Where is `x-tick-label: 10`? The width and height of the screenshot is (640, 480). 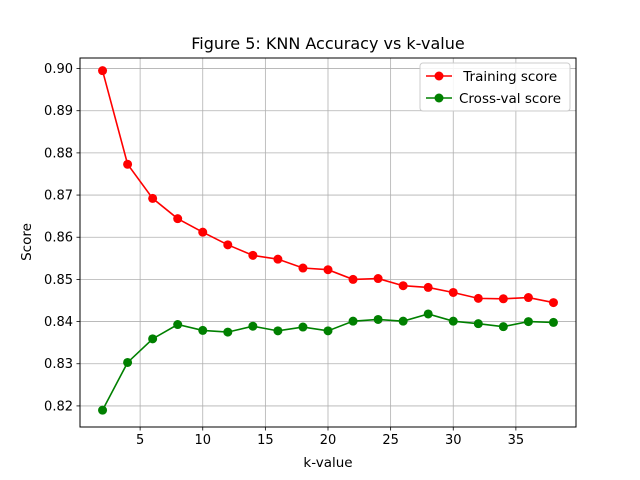
x-tick-label: 10 is located at coordinates (202, 440).